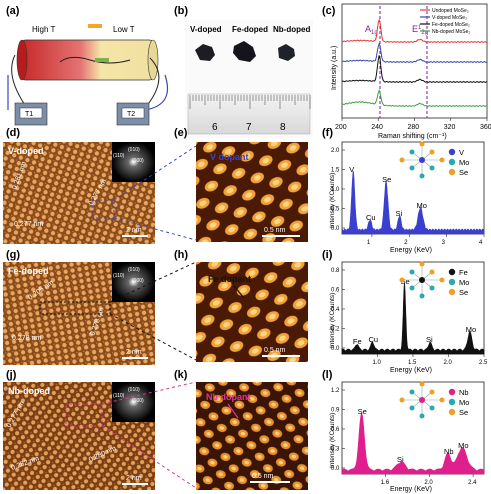  I want to click on panel-e-label: (e), so click(181, 133).